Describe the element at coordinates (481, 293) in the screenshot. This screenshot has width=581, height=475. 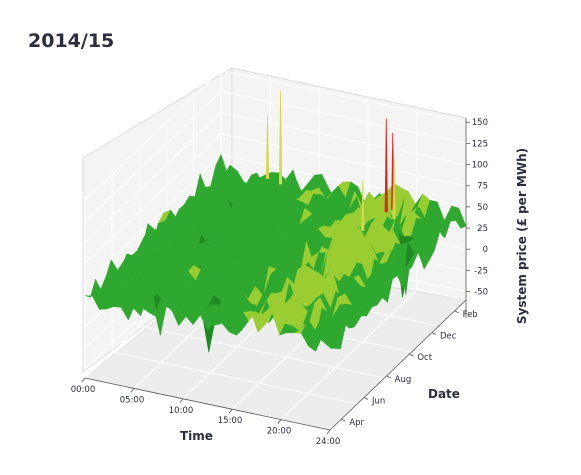
I see `z-tick-label: -50` at that location.